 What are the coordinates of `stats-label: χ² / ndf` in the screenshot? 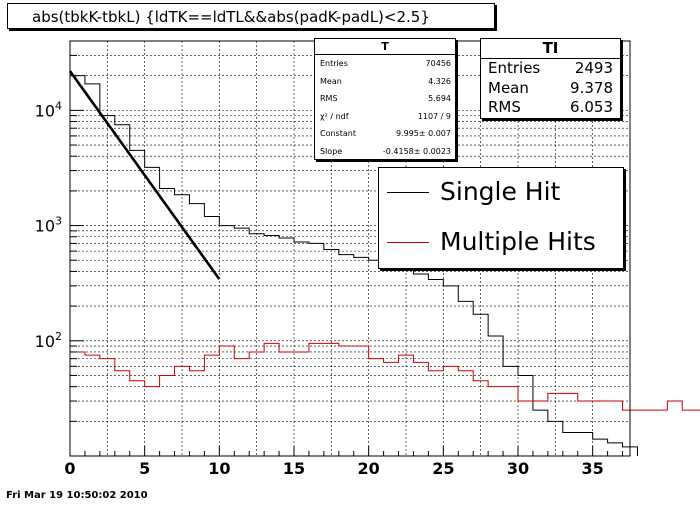 It's located at (334, 116).